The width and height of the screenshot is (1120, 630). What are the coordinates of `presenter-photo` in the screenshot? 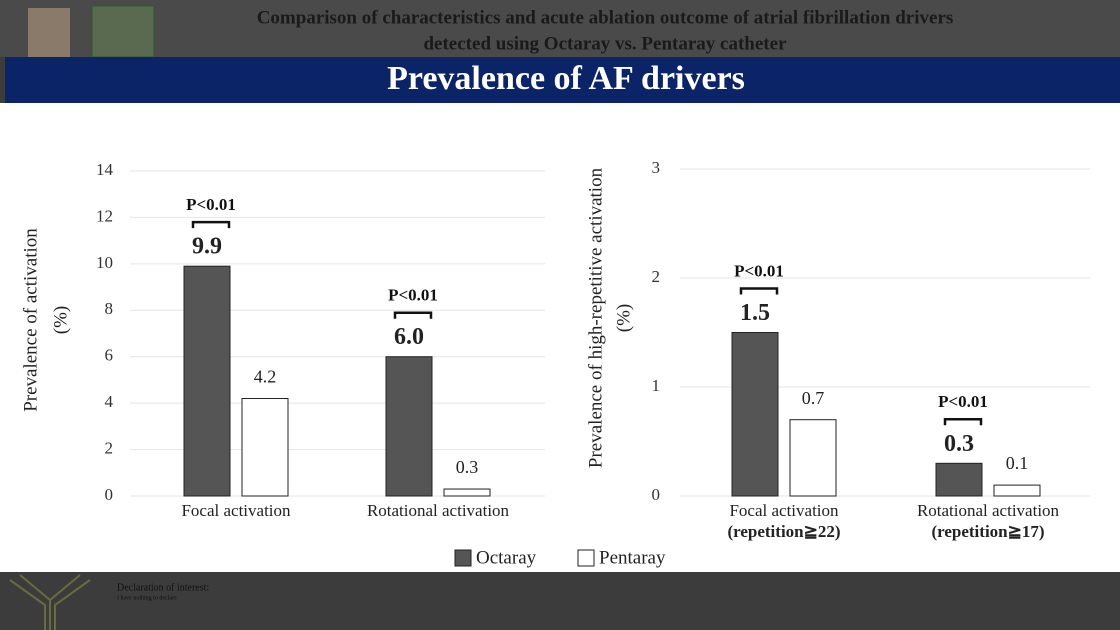 It's located at (49, 32).